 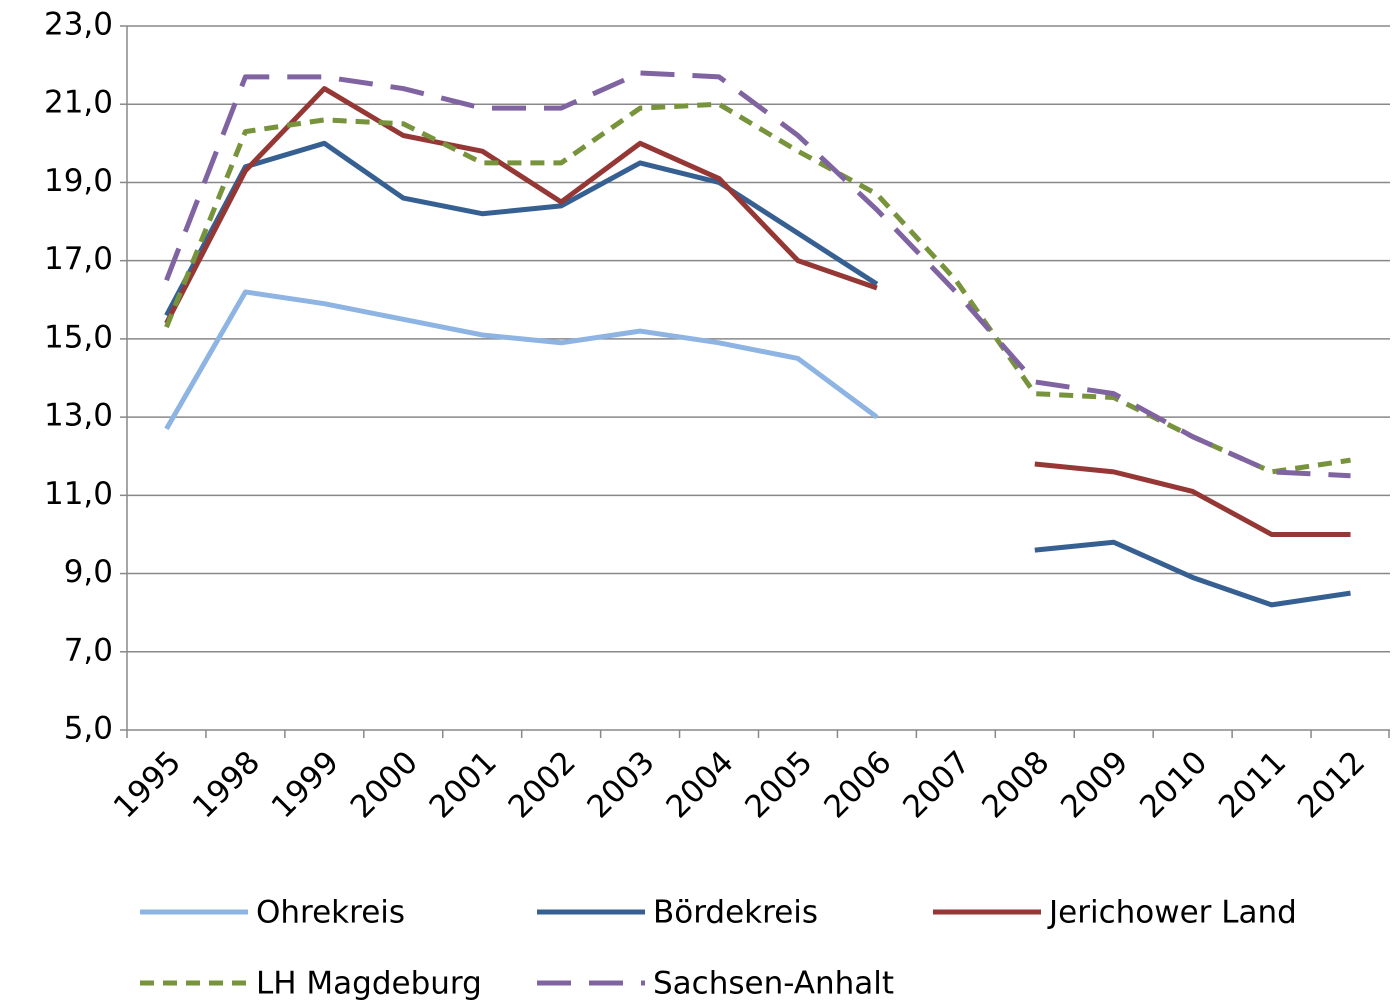 What do you see at coordinates (78, 337) in the screenshot?
I see `y-tick-label: 15,0` at bounding box center [78, 337].